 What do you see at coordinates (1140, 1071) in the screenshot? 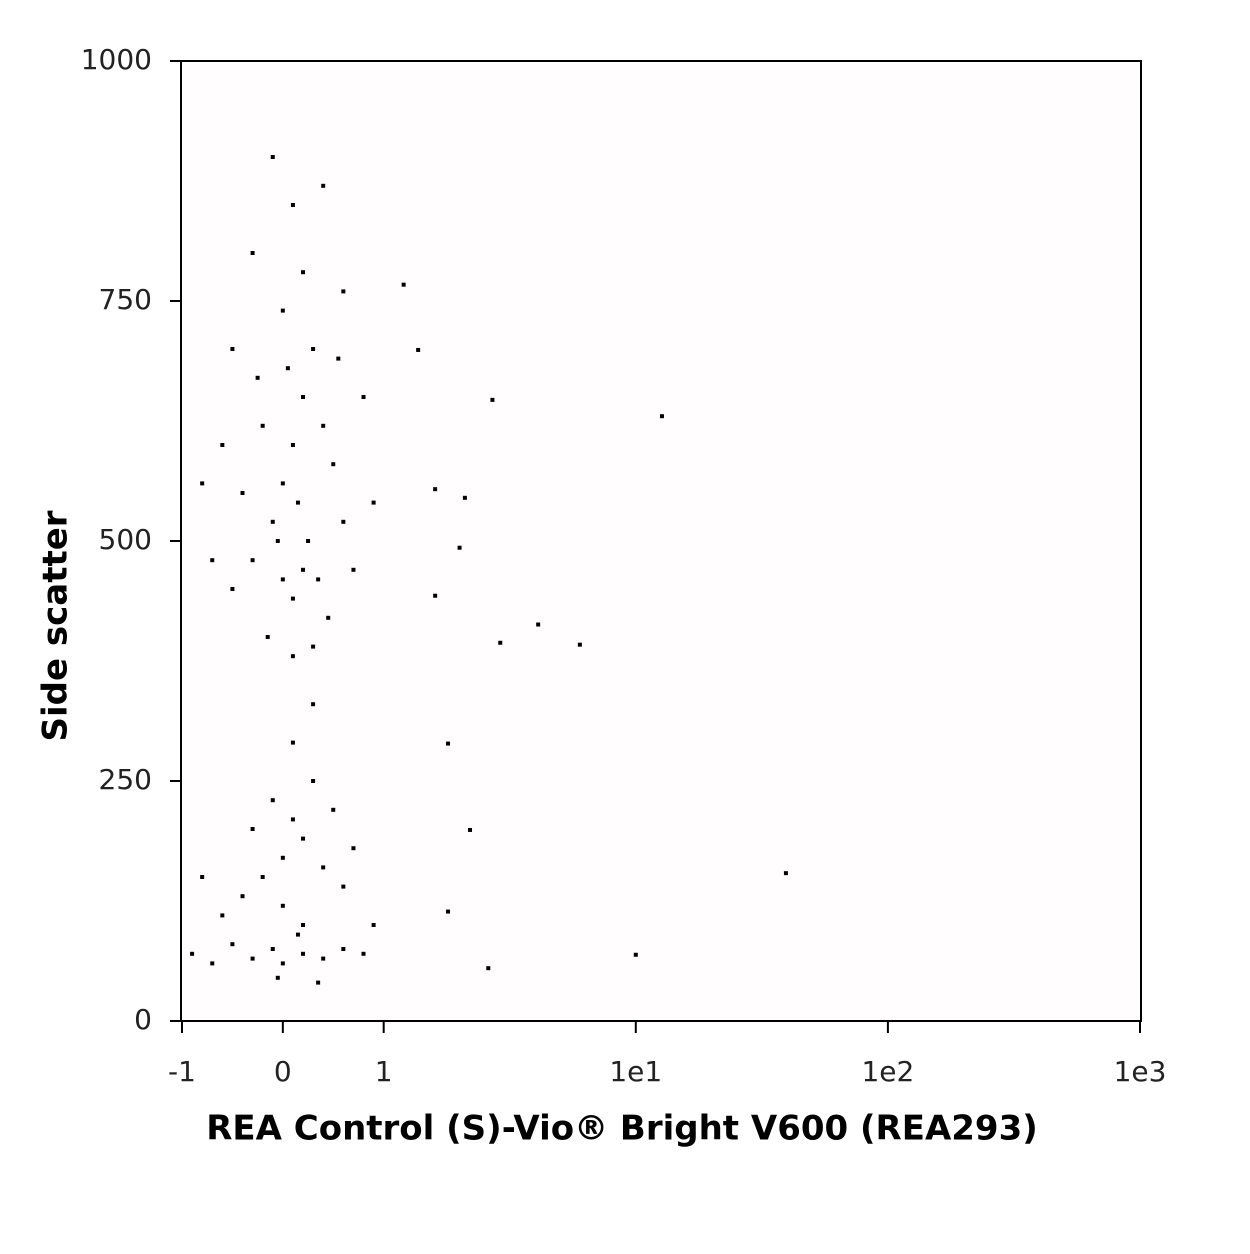
I see `x-tick-label: 1e3` at bounding box center [1140, 1071].